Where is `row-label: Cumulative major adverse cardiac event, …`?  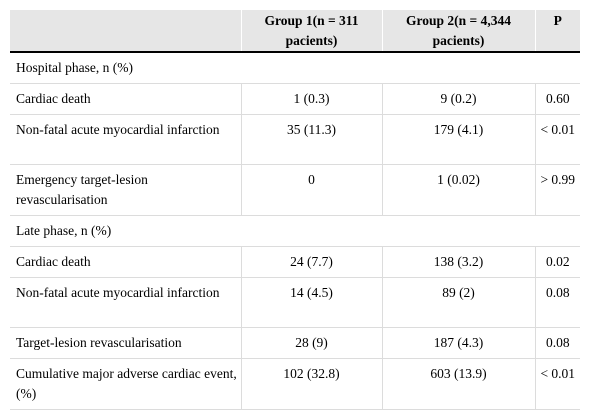 row-label: Cumulative major adverse cardiac event, … is located at coordinates (125, 384).